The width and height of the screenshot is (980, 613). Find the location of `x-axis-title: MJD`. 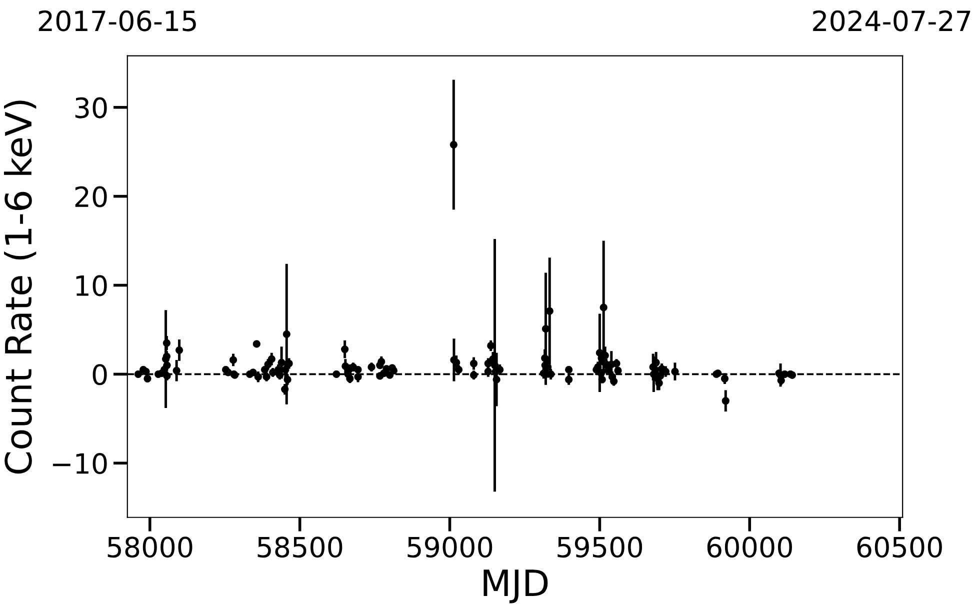

x-axis-title: MJD is located at coordinates (516, 587).